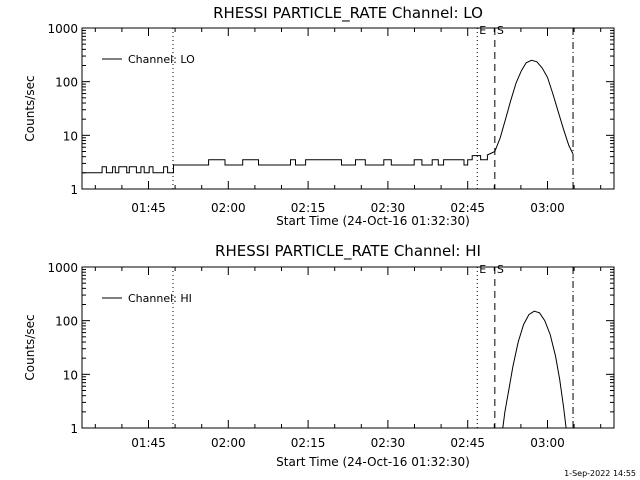  I want to click on chart-title: RHESSI PARTICLE_RATE Channel: LO, so click(348, 13).